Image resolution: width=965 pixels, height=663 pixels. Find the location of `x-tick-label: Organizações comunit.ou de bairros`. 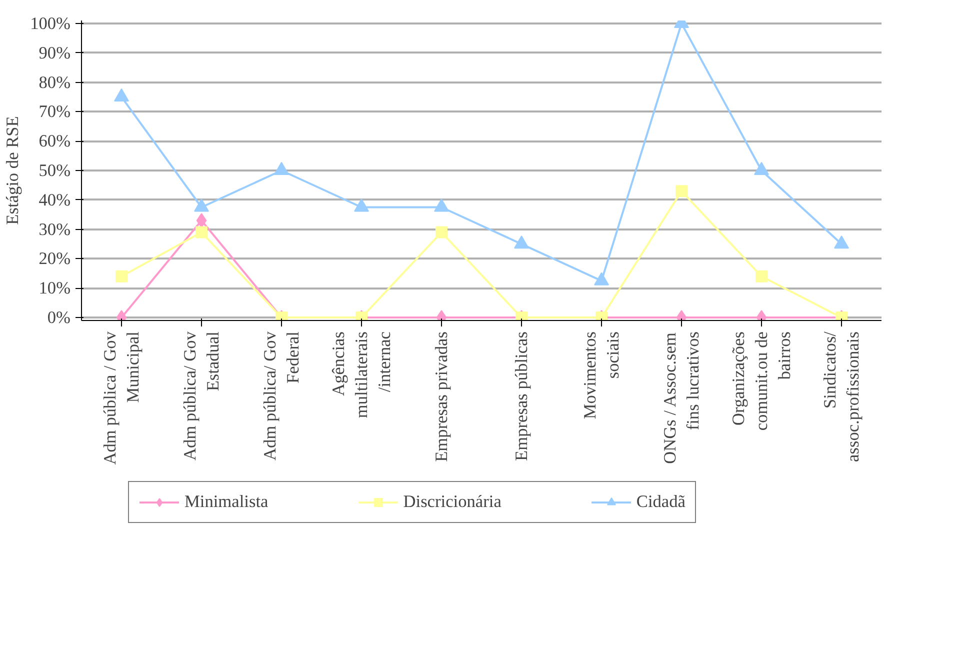

x-tick-label: Organizações comunit.ou de bairros is located at coordinates (761, 381).